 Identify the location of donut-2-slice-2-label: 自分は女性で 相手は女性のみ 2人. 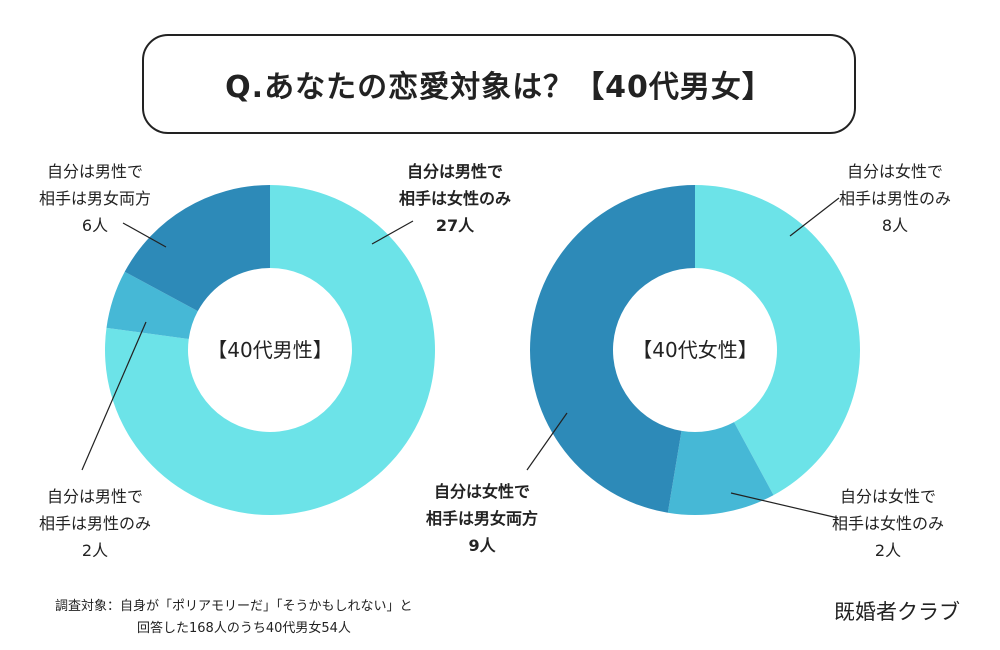
(888, 523).